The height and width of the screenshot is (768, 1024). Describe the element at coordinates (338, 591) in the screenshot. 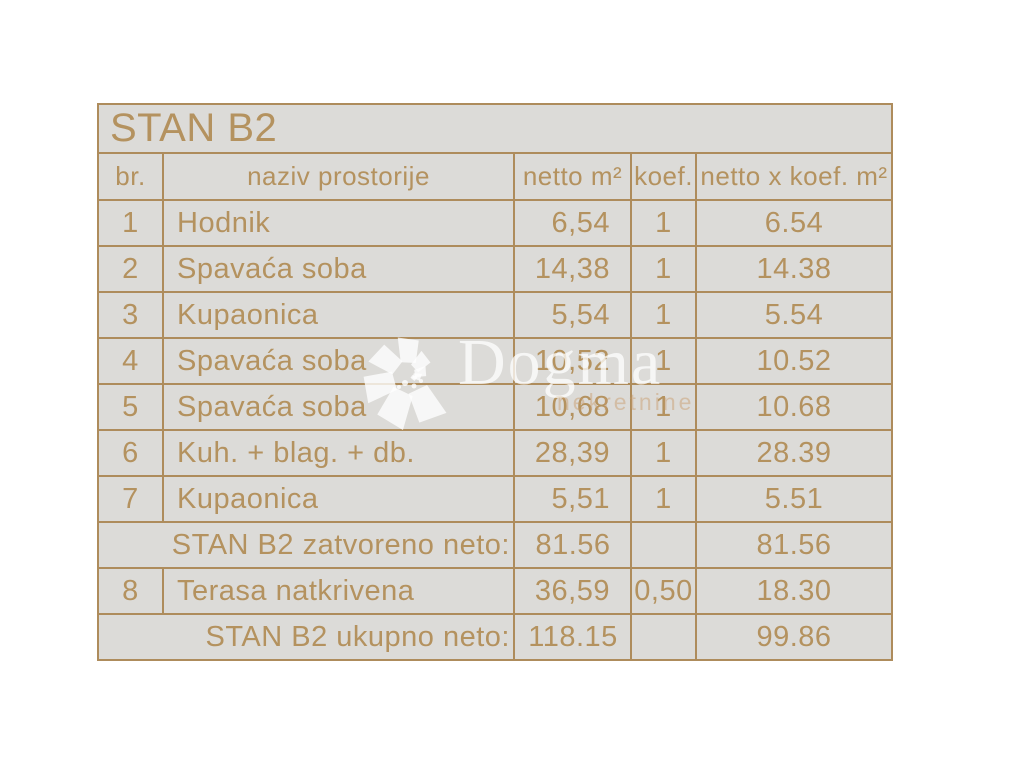

I see `cell-name: Terasa natkrivena` at that location.